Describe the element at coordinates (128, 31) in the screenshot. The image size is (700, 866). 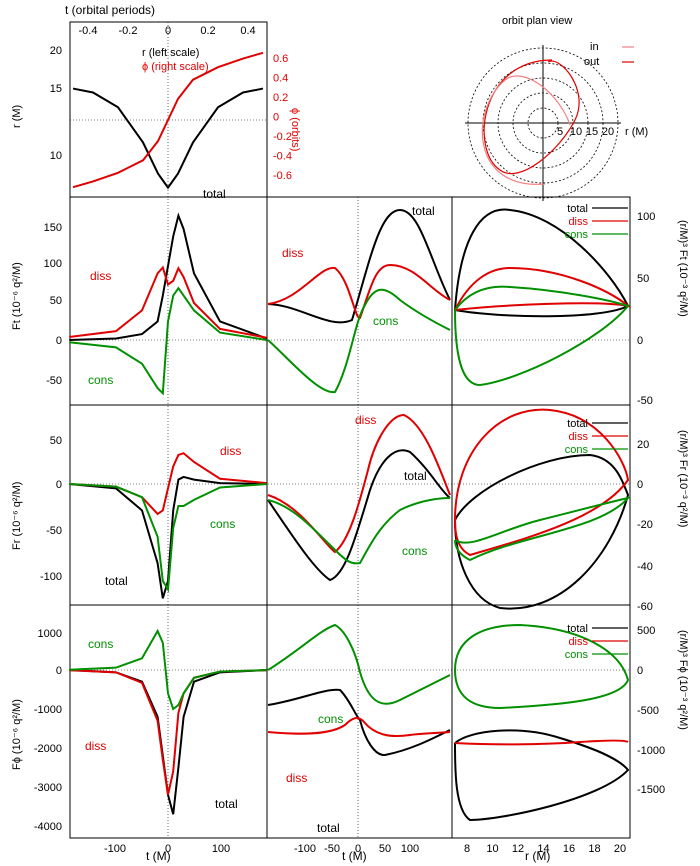
I see `top-tick: -0.2` at that location.